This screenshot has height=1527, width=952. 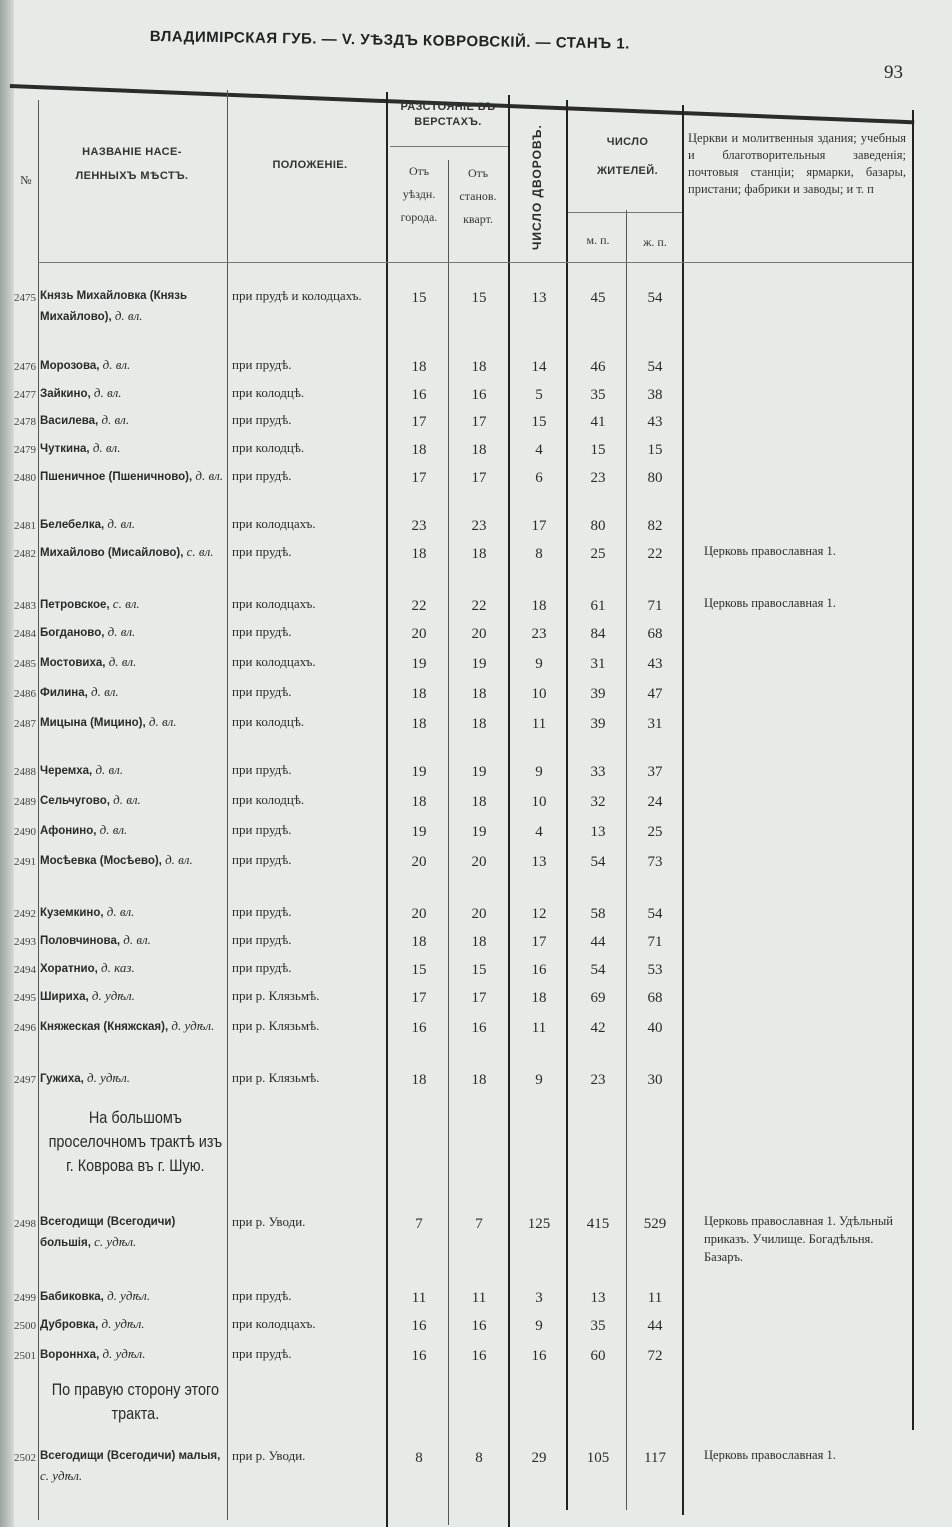 What do you see at coordinates (419, 1326) in the screenshot?
I see `distance-from-town: 16` at bounding box center [419, 1326].